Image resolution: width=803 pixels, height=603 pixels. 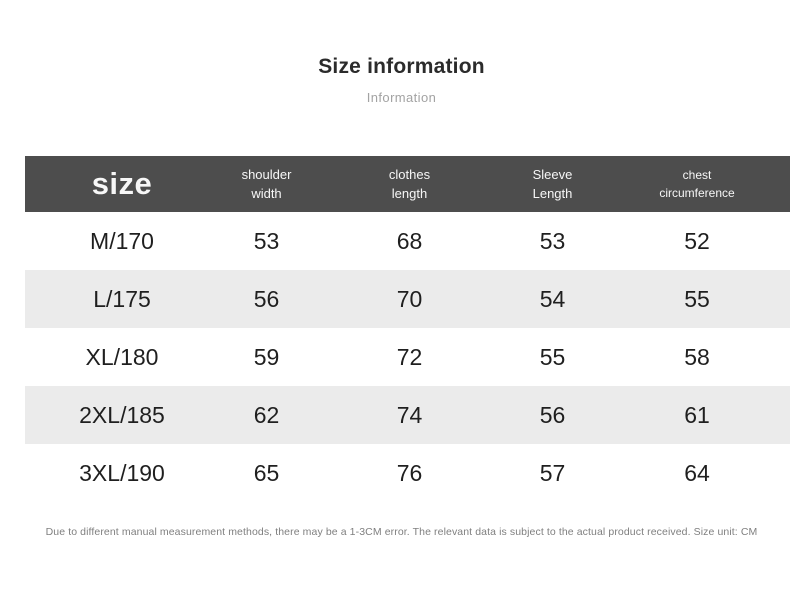 What do you see at coordinates (401, 98) in the screenshot?
I see `page-subtitle: Information` at bounding box center [401, 98].